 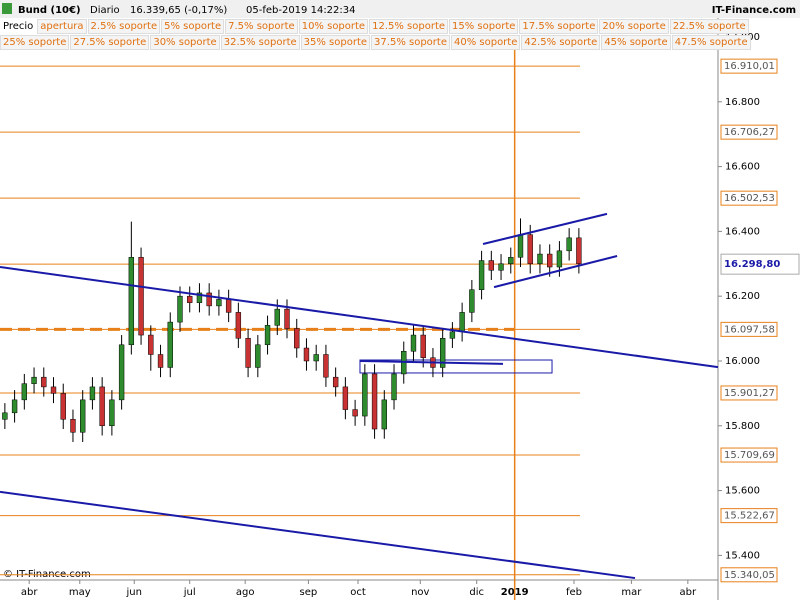 What do you see at coordinates (749, 455) in the screenshot?
I see `level-label: 15.709,69` at bounding box center [749, 455].